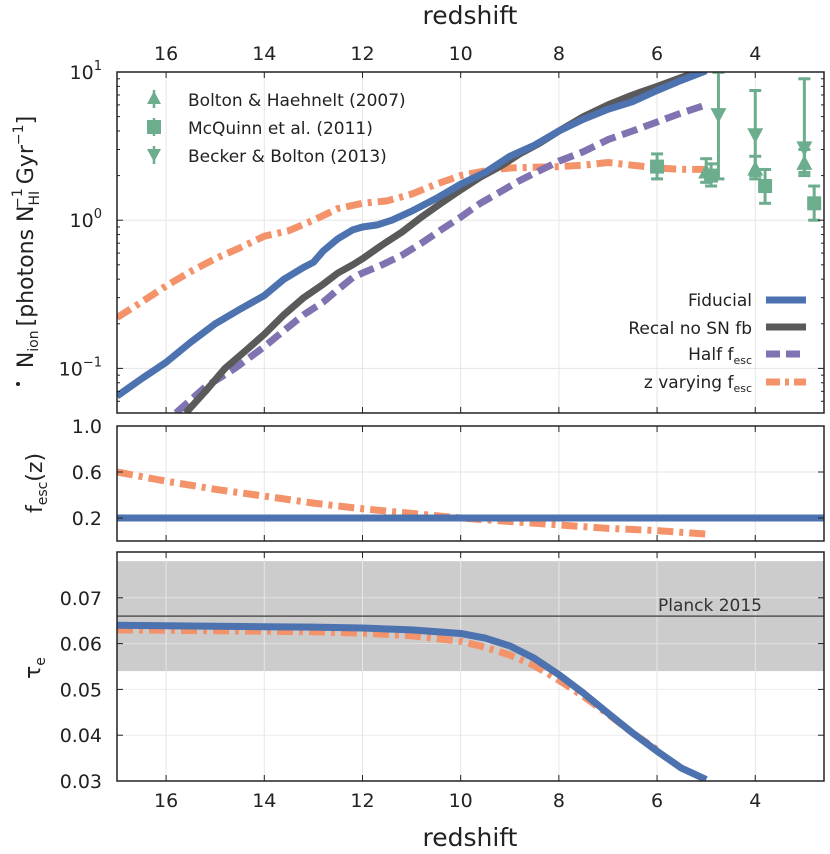  Describe the element at coordinates (92, 362) in the screenshot. I see `y-tick-exp: −1` at that location.